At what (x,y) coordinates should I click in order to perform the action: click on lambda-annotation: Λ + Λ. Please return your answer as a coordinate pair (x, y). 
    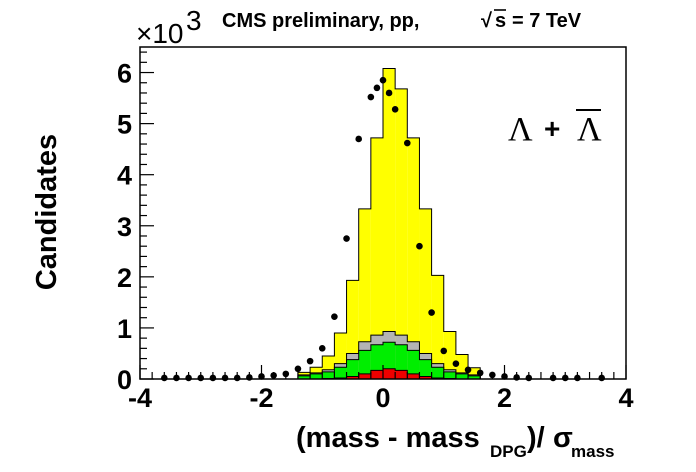
    Looking at the image, I should click on (555, 128).